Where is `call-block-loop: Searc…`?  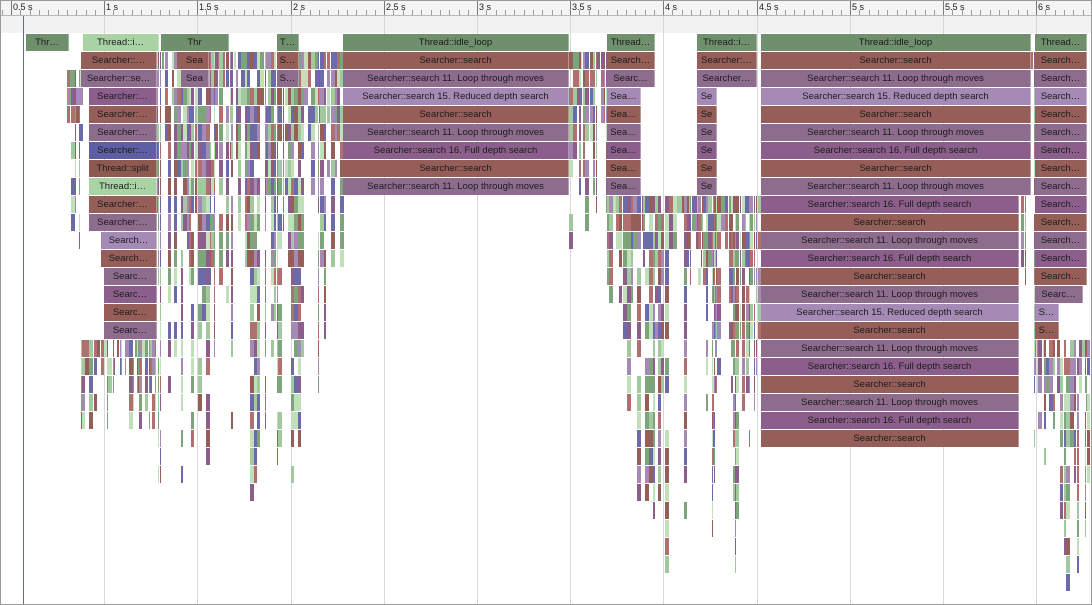 call-block-loop: Searc… is located at coordinates (130, 330).